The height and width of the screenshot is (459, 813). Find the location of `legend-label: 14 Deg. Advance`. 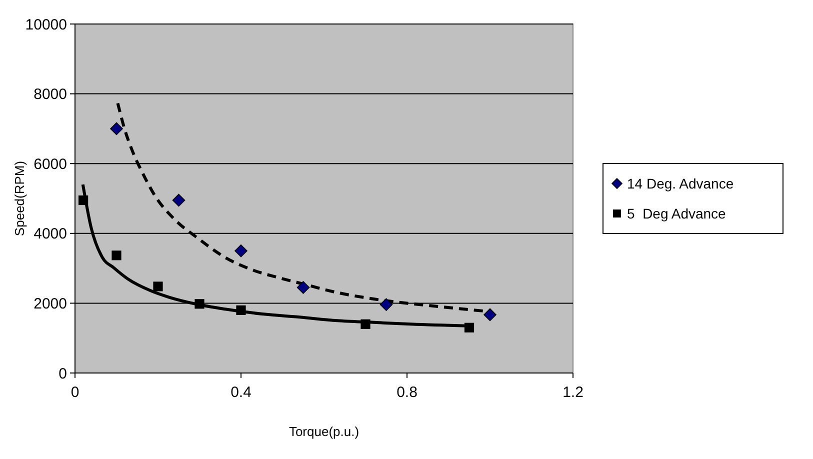

legend-label: 14 Deg. Advance is located at coordinates (680, 183).